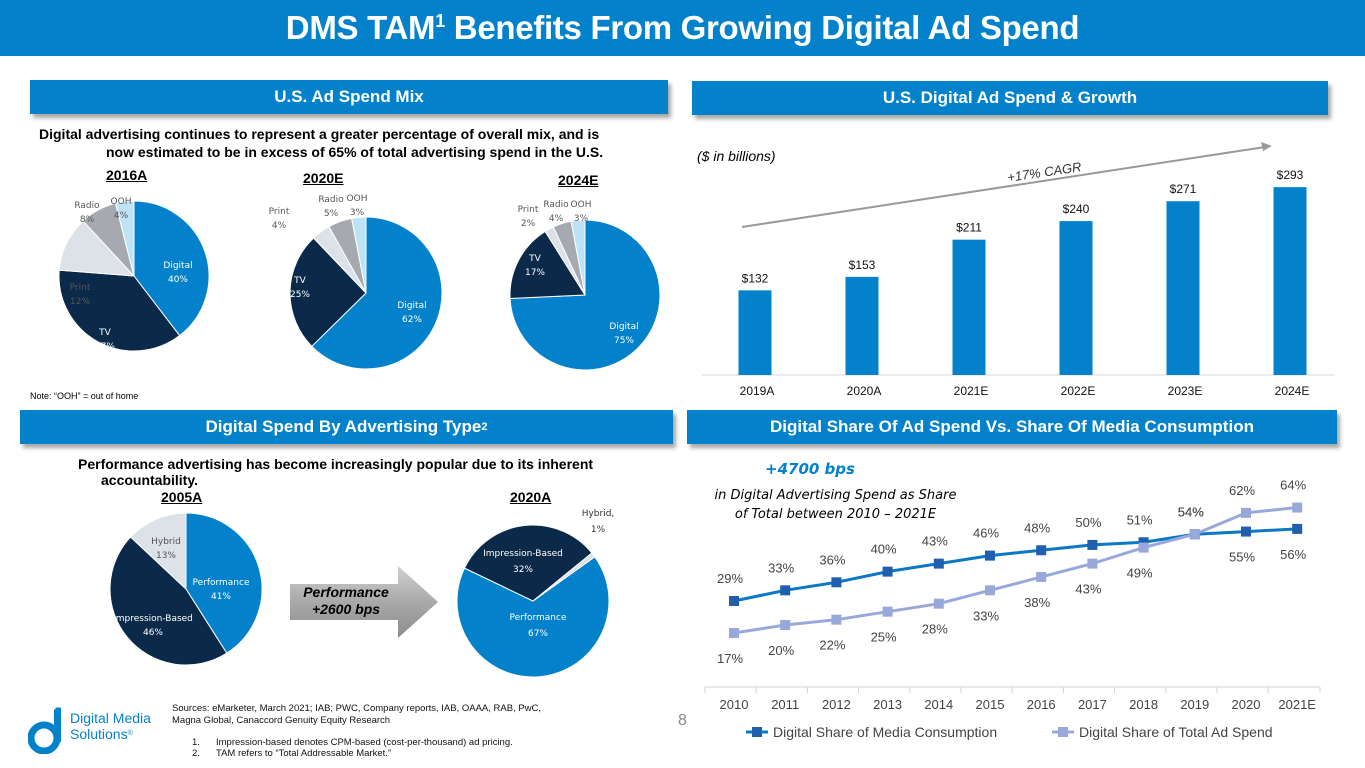 The width and height of the screenshot is (1365, 768). What do you see at coordinates (1140, 573) in the screenshot?
I see `data-label: 49%` at bounding box center [1140, 573].